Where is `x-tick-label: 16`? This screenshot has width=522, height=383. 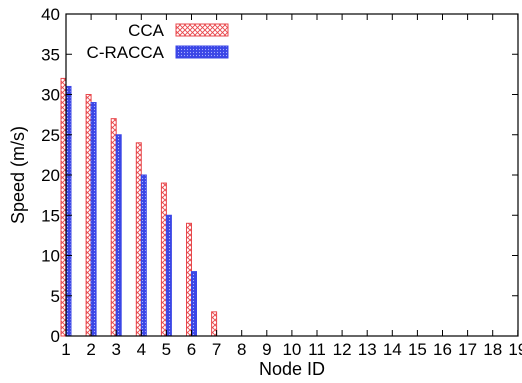
x-tick-label: 16 is located at coordinates (442, 349).